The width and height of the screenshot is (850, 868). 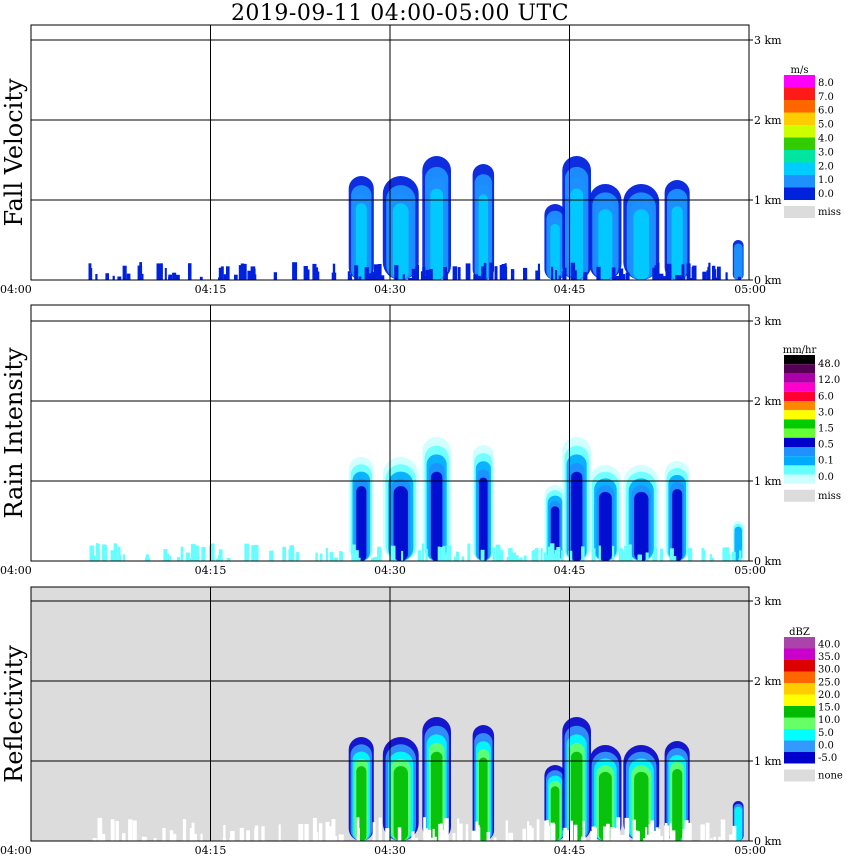 I want to click on y-tick-label: 1 km, so click(x=768, y=761).